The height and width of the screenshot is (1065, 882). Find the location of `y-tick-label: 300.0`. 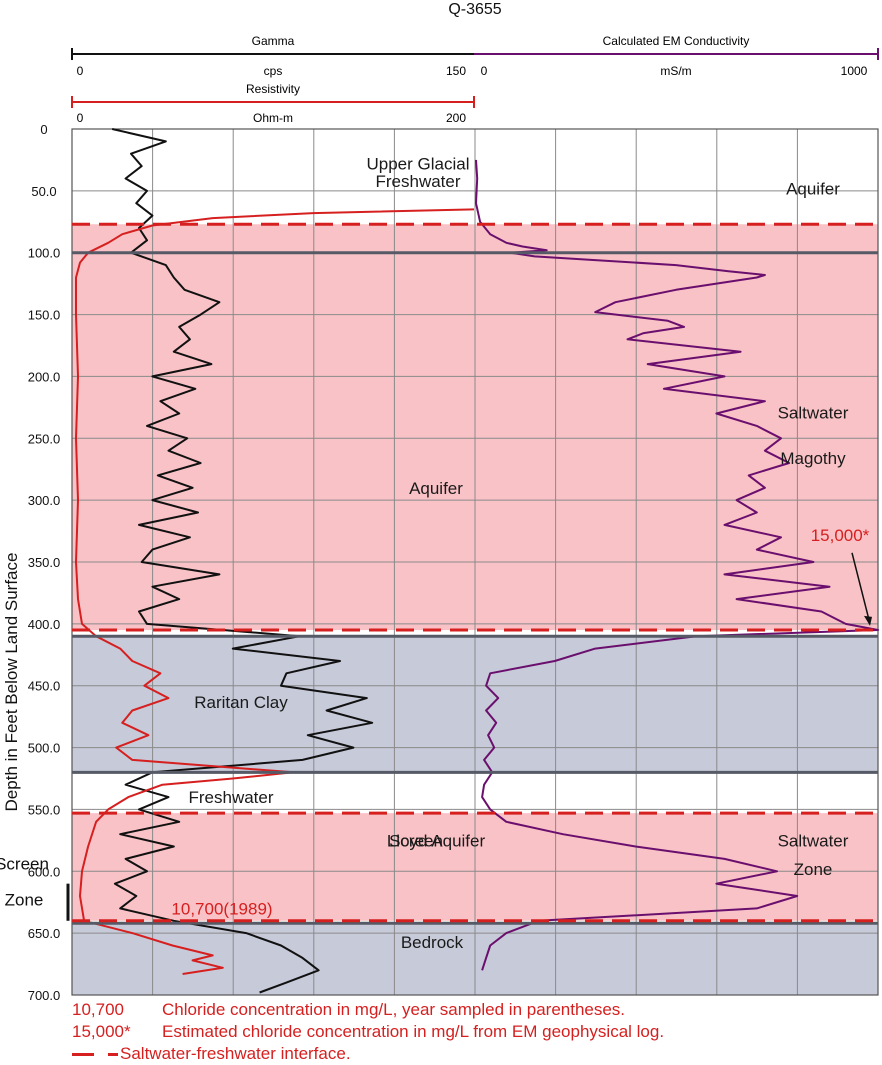

y-tick-label: 300.0 is located at coordinates (44, 500).